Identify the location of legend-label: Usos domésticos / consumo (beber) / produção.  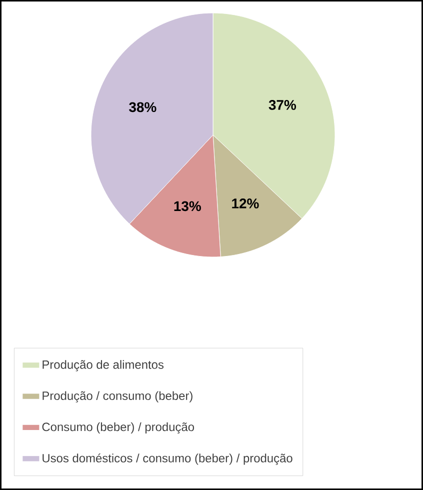
(167, 459).